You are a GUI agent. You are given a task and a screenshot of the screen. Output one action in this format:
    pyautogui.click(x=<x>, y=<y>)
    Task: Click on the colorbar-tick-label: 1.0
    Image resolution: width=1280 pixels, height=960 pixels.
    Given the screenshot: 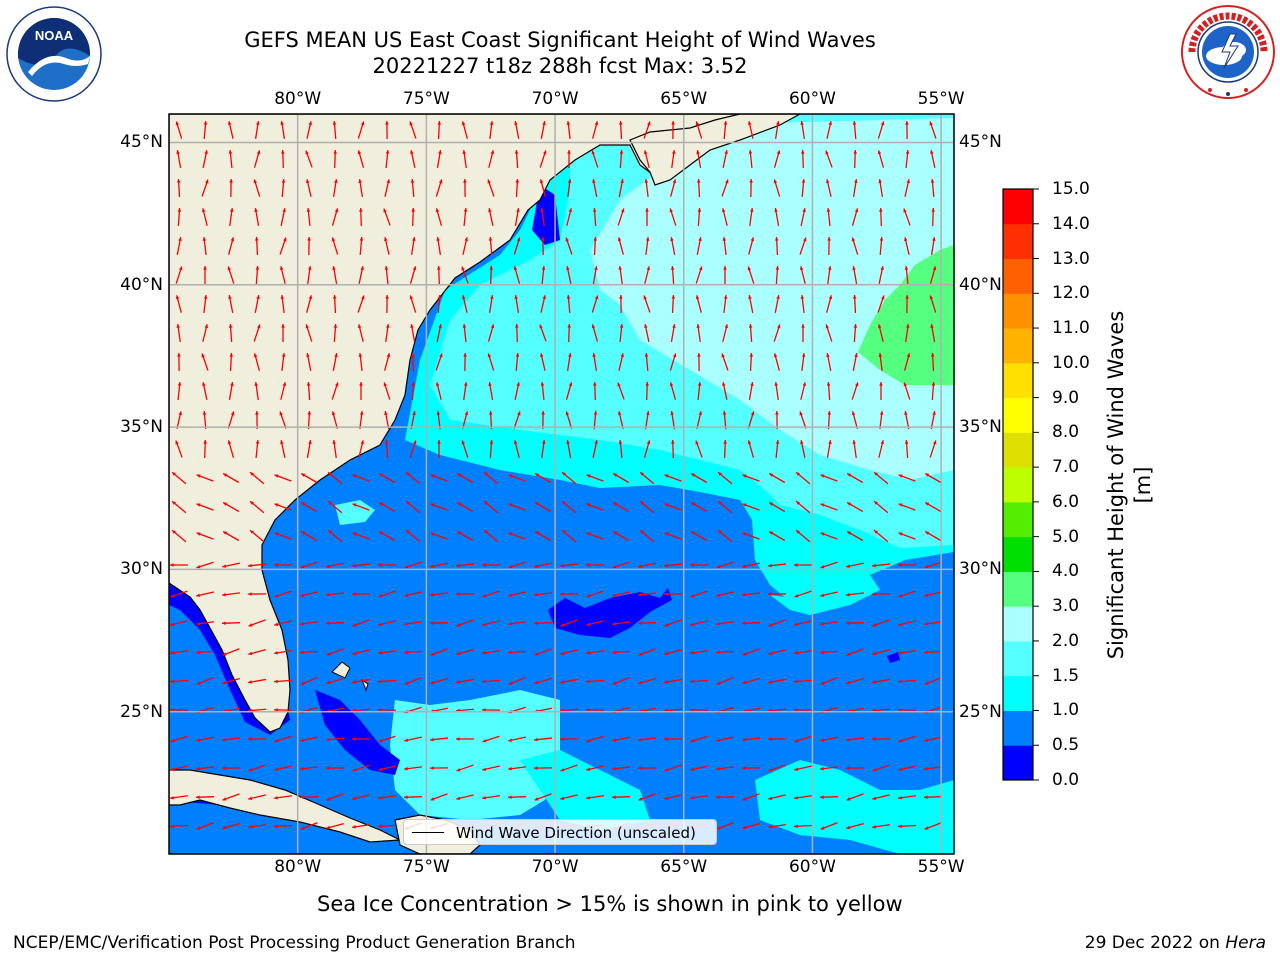 What is the action you would take?
    pyautogui.click(x=1066, y=710)
    